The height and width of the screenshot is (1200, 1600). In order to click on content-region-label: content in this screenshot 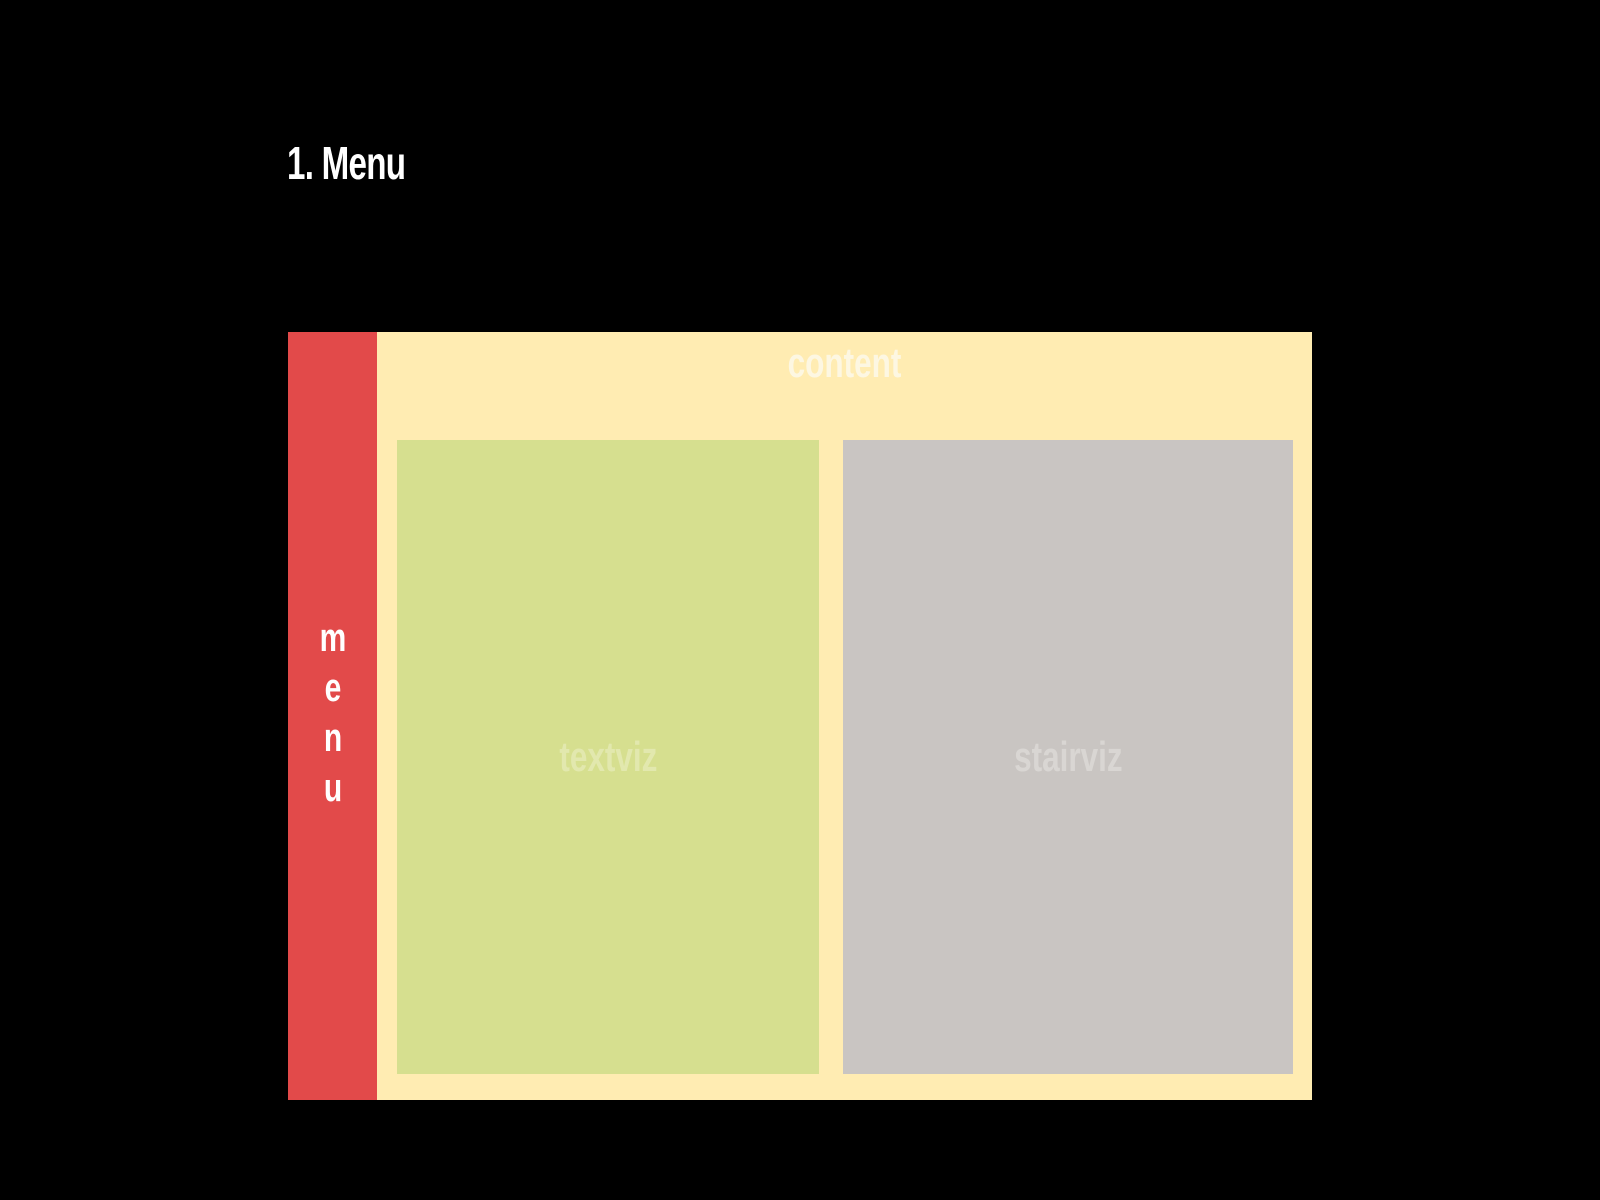, I will do `click(844, 362)`.